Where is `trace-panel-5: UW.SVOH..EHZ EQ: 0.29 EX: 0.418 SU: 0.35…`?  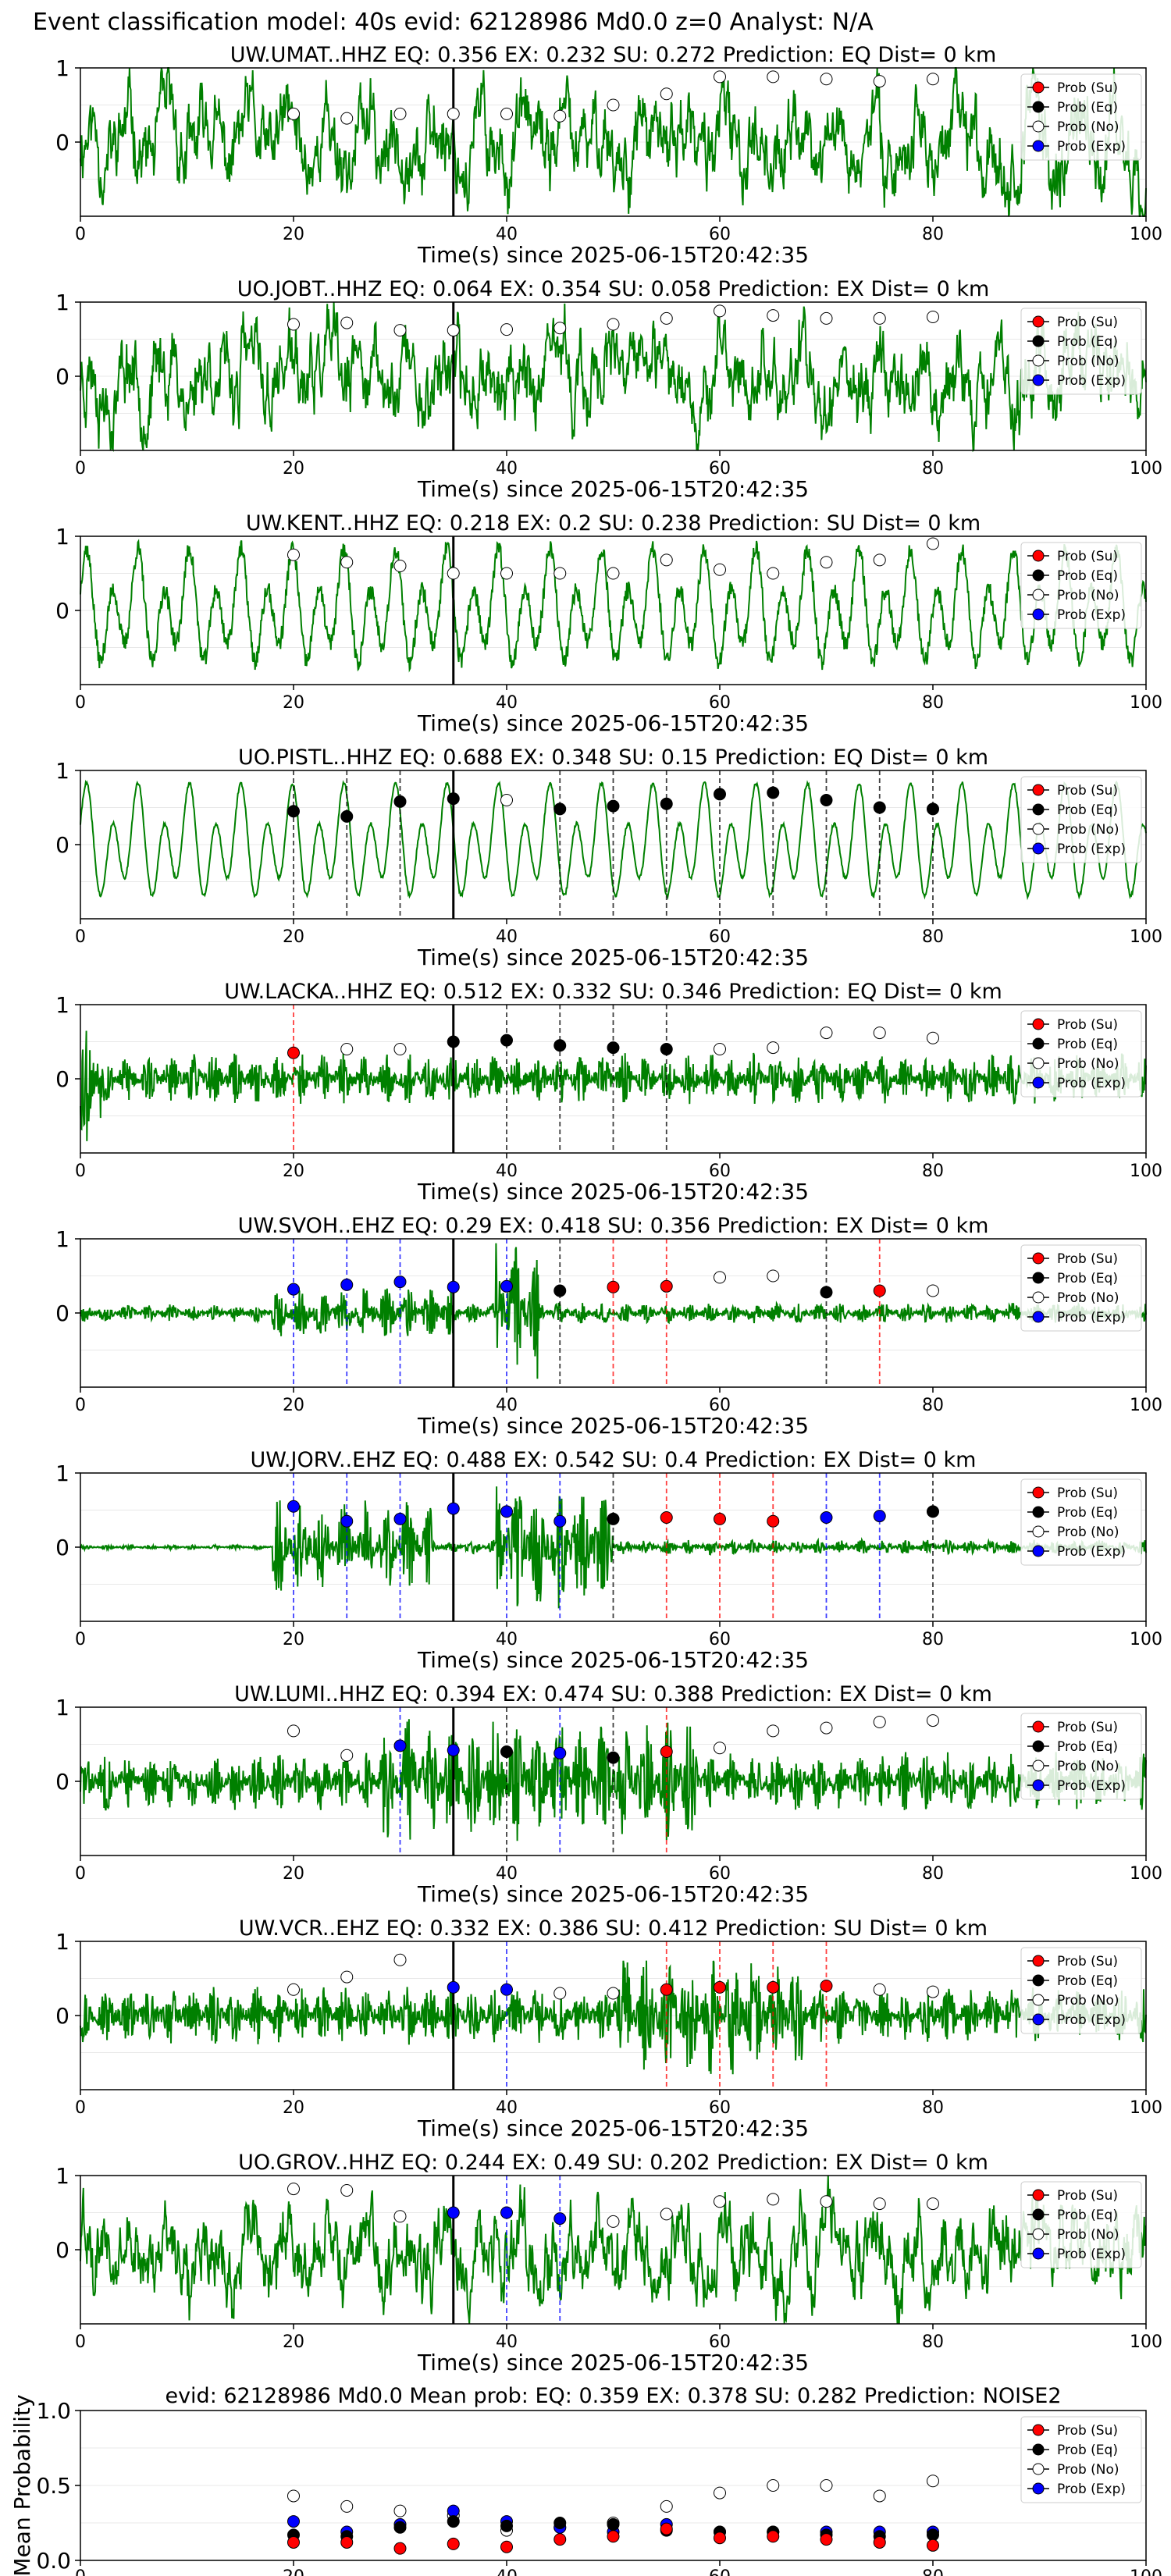
trace-panel-5: UW.SVOH..EHZ EQ: 0.29 EX: 0.418 SU: 0.35… is located at coordinates (608, 1326).